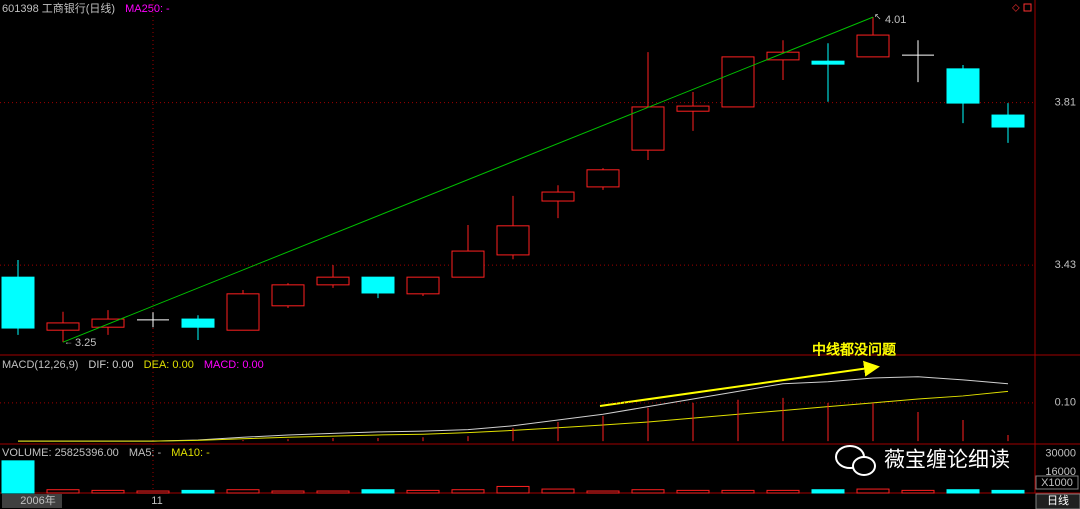 The height and width of the screenshot is (509, 1080). What do you see at coordinates (1060, 472) in the screenshot?
I see `y-tick-label: 16000` at bounding box center [1060, 472].